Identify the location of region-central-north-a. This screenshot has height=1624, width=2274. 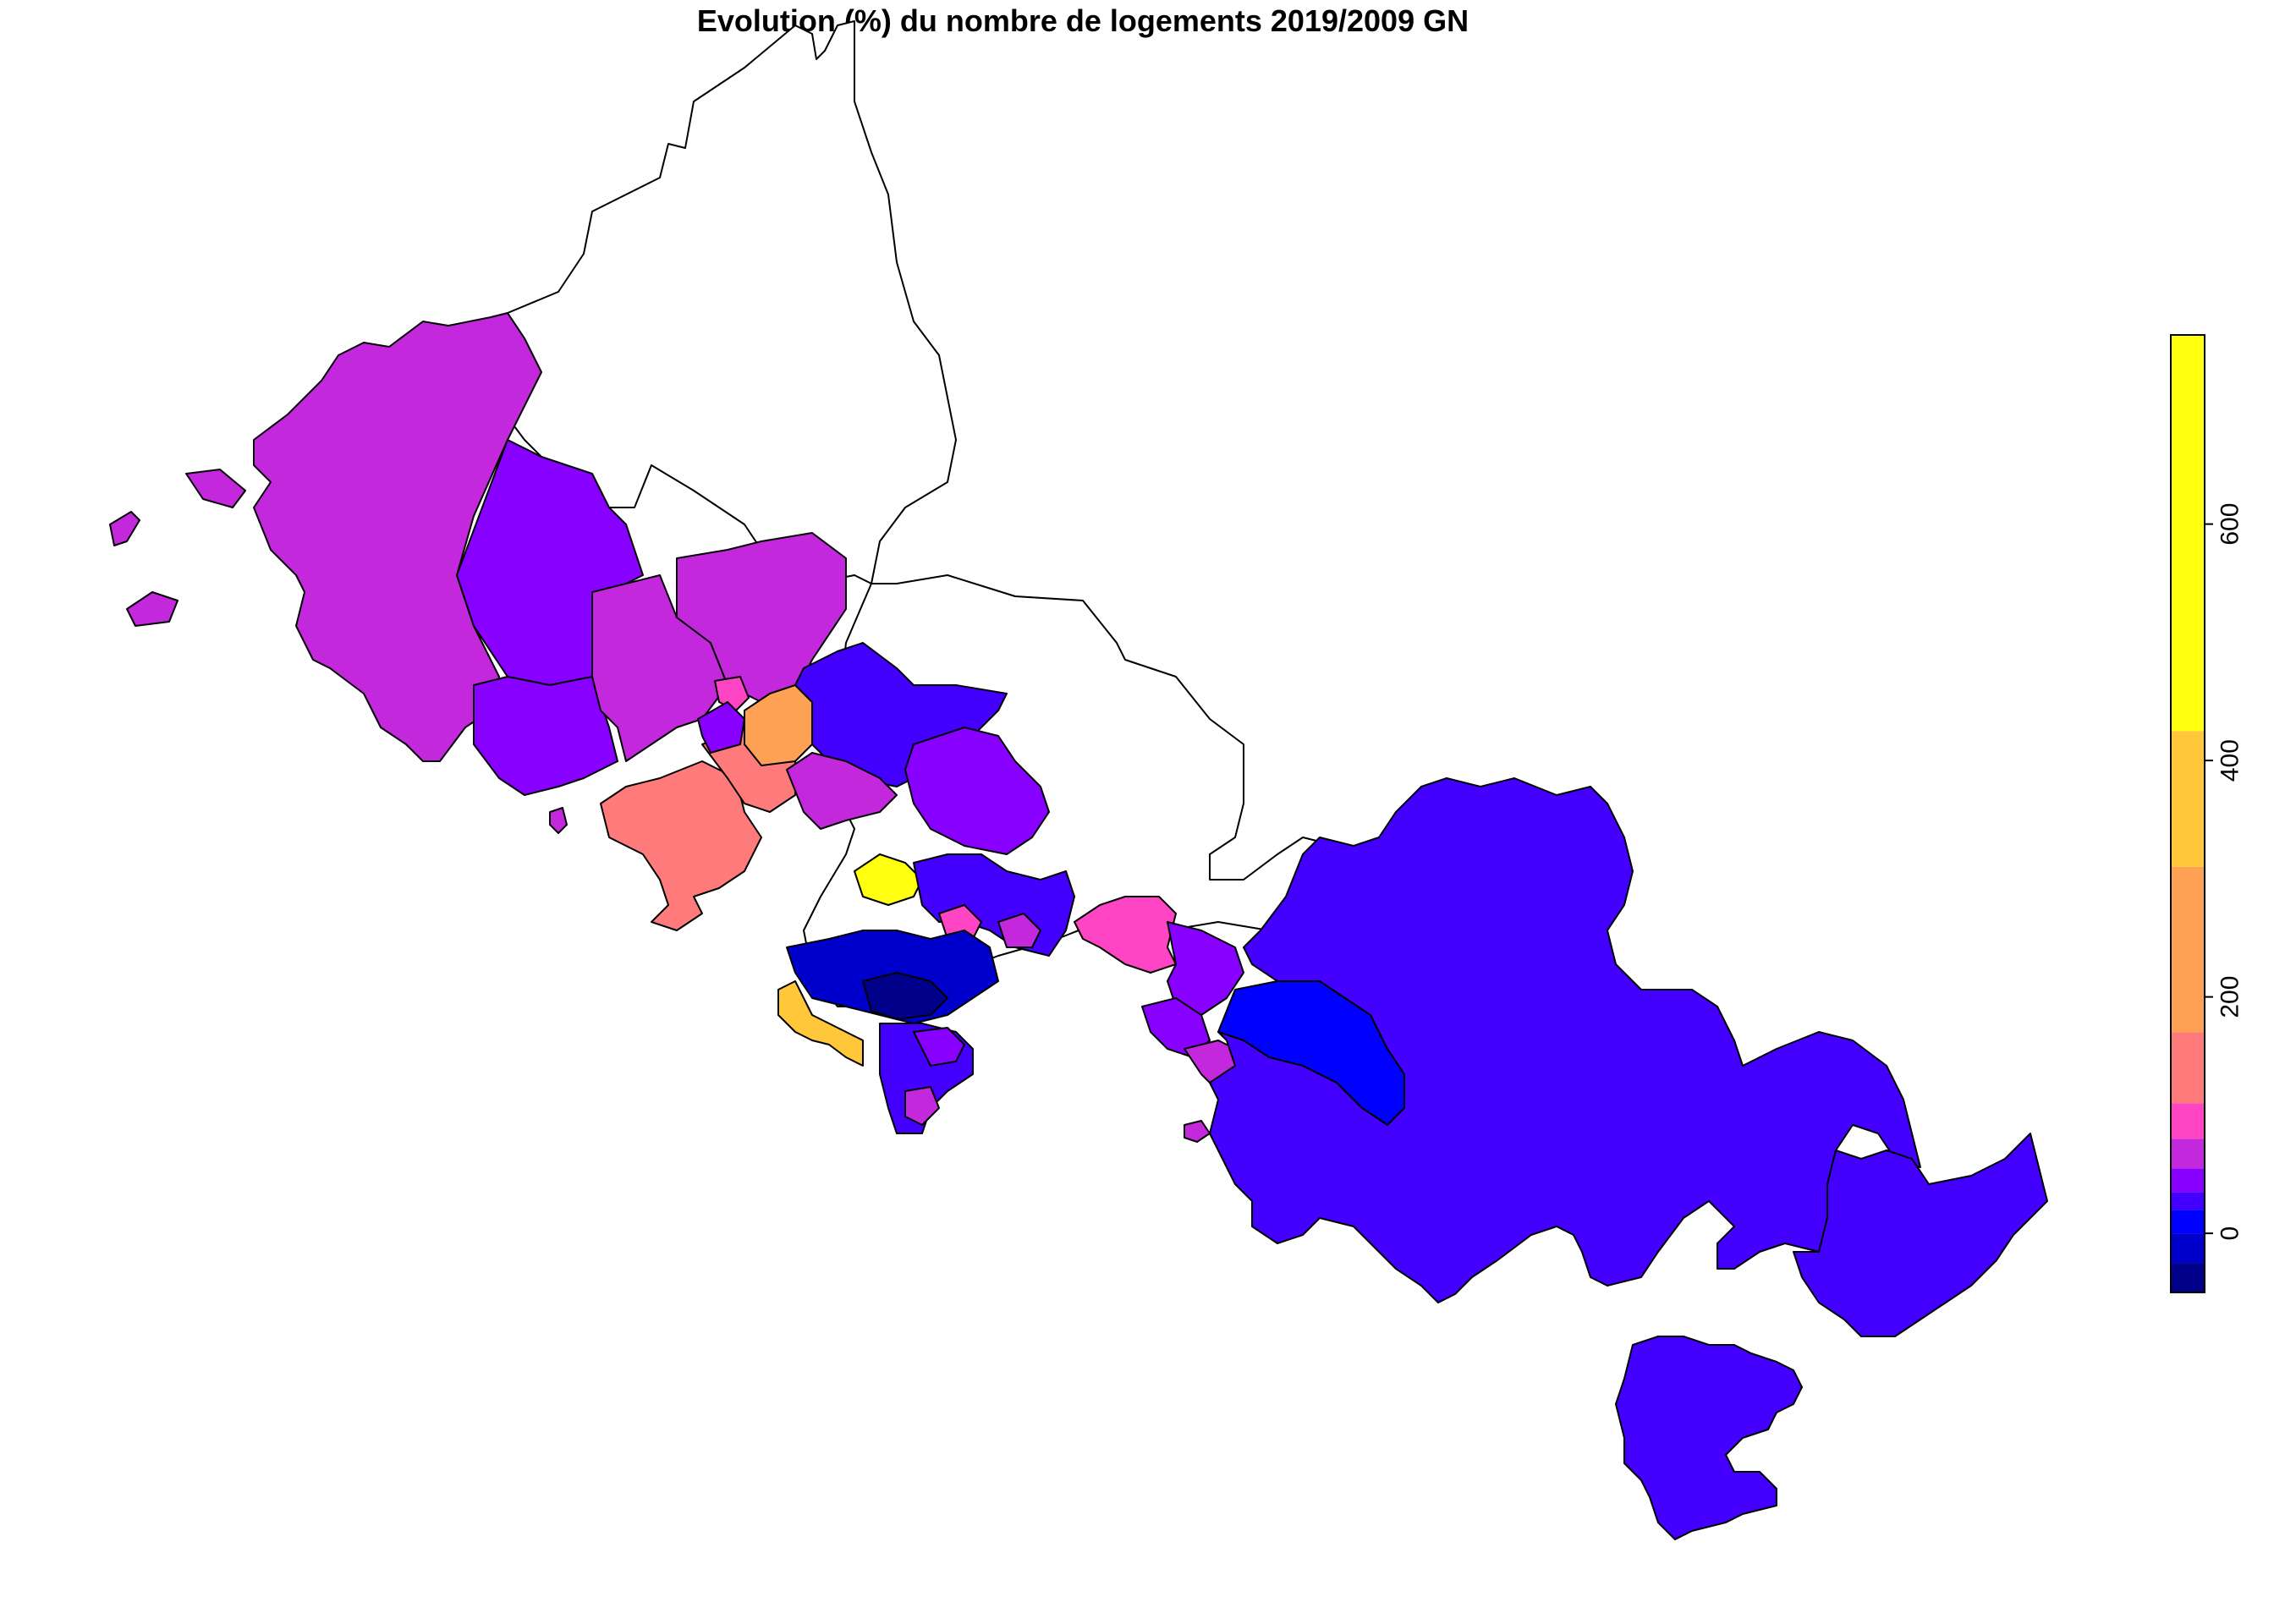
(659, 668).